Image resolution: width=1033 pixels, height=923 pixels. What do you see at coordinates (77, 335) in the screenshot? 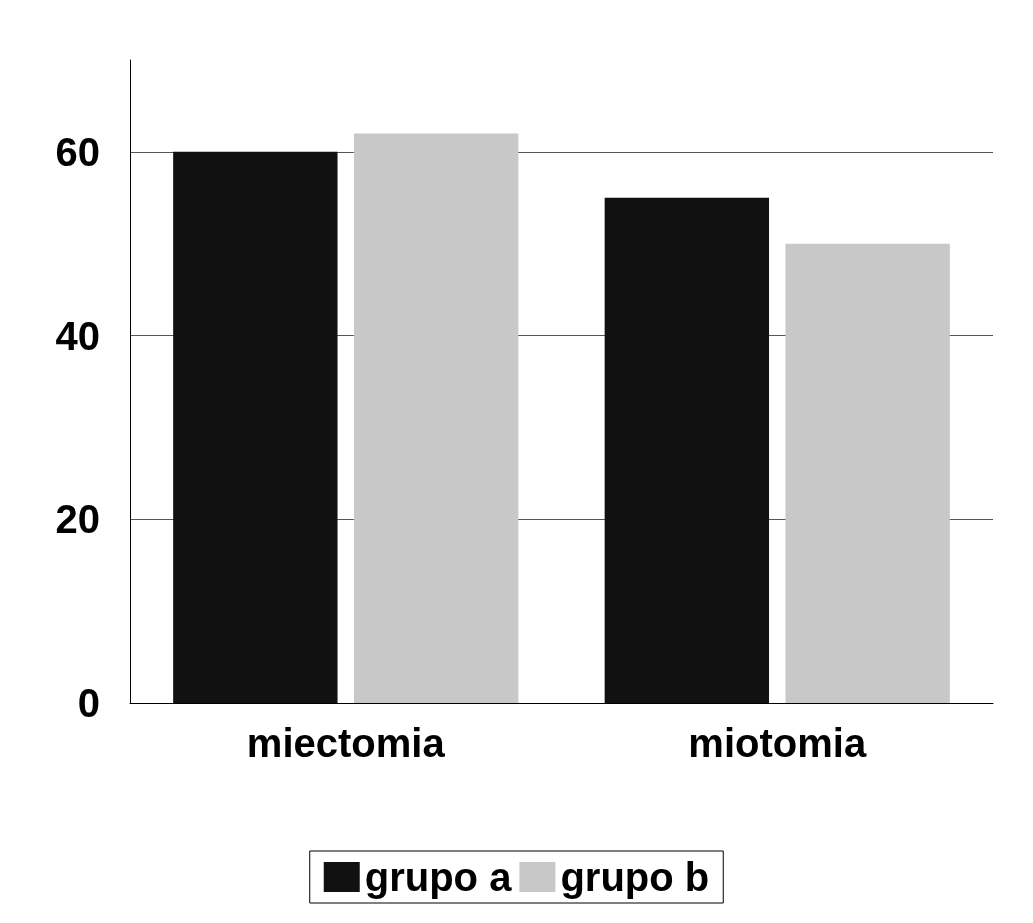
I see `y-tick-label: 40` at bounding box center [77, 335].